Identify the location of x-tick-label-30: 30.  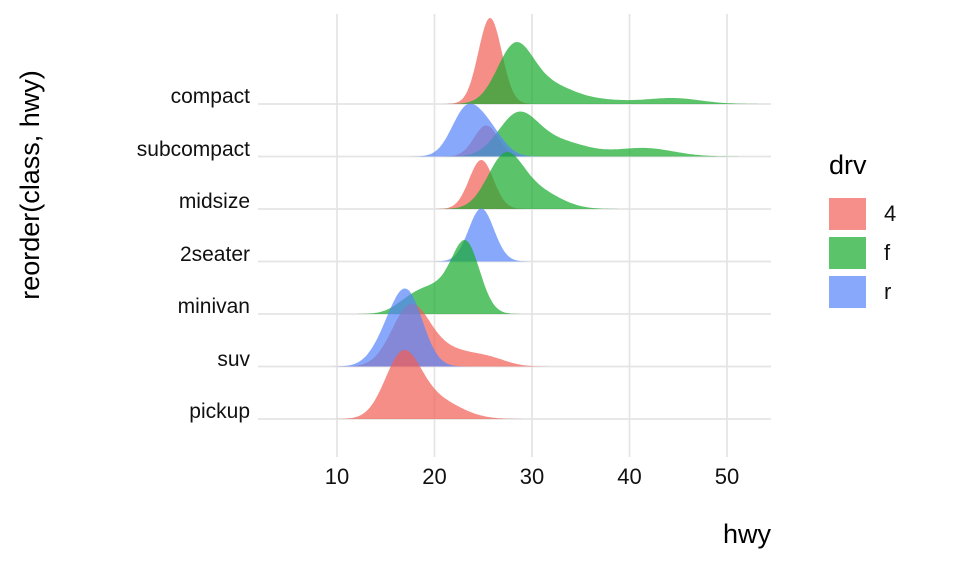
(532, 476).